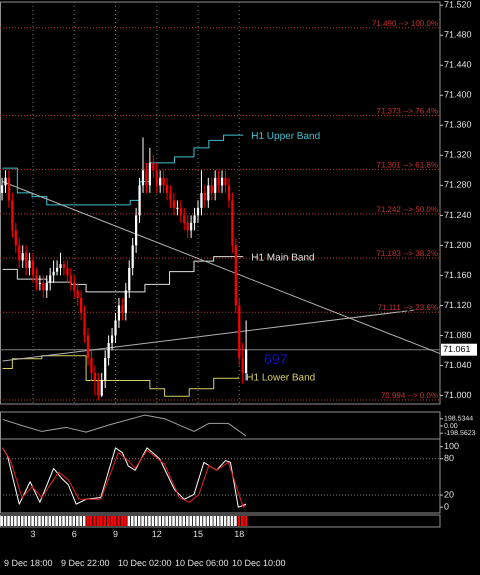 The image size is (480, 575). Describe the element at coordinates (239, 534) in the screenshot. I see `x-tick-label: 18` at that location.